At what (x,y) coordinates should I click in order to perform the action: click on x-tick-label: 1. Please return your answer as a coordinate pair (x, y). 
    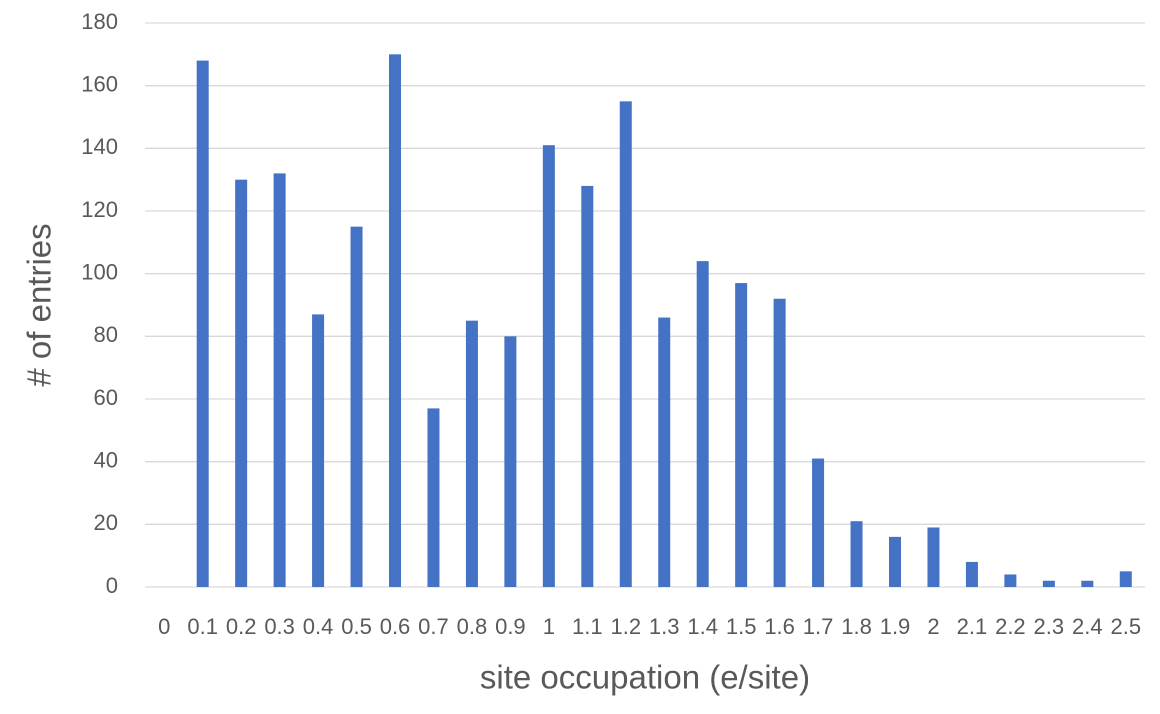
    Looking at the image, I should click on (549, 626).